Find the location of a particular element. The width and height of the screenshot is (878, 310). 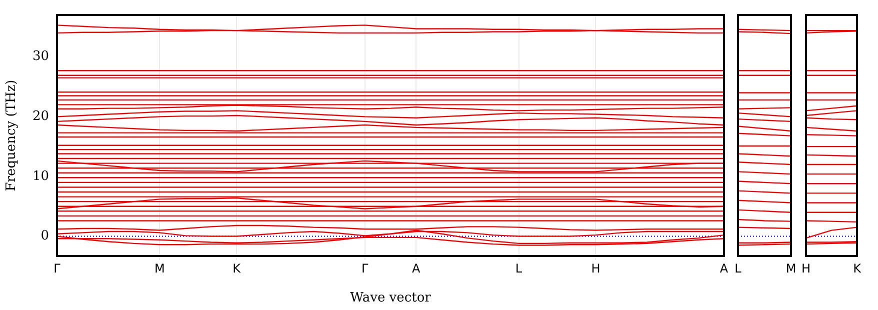

y-tick-label: 0 is located at coordinates (44, 236).